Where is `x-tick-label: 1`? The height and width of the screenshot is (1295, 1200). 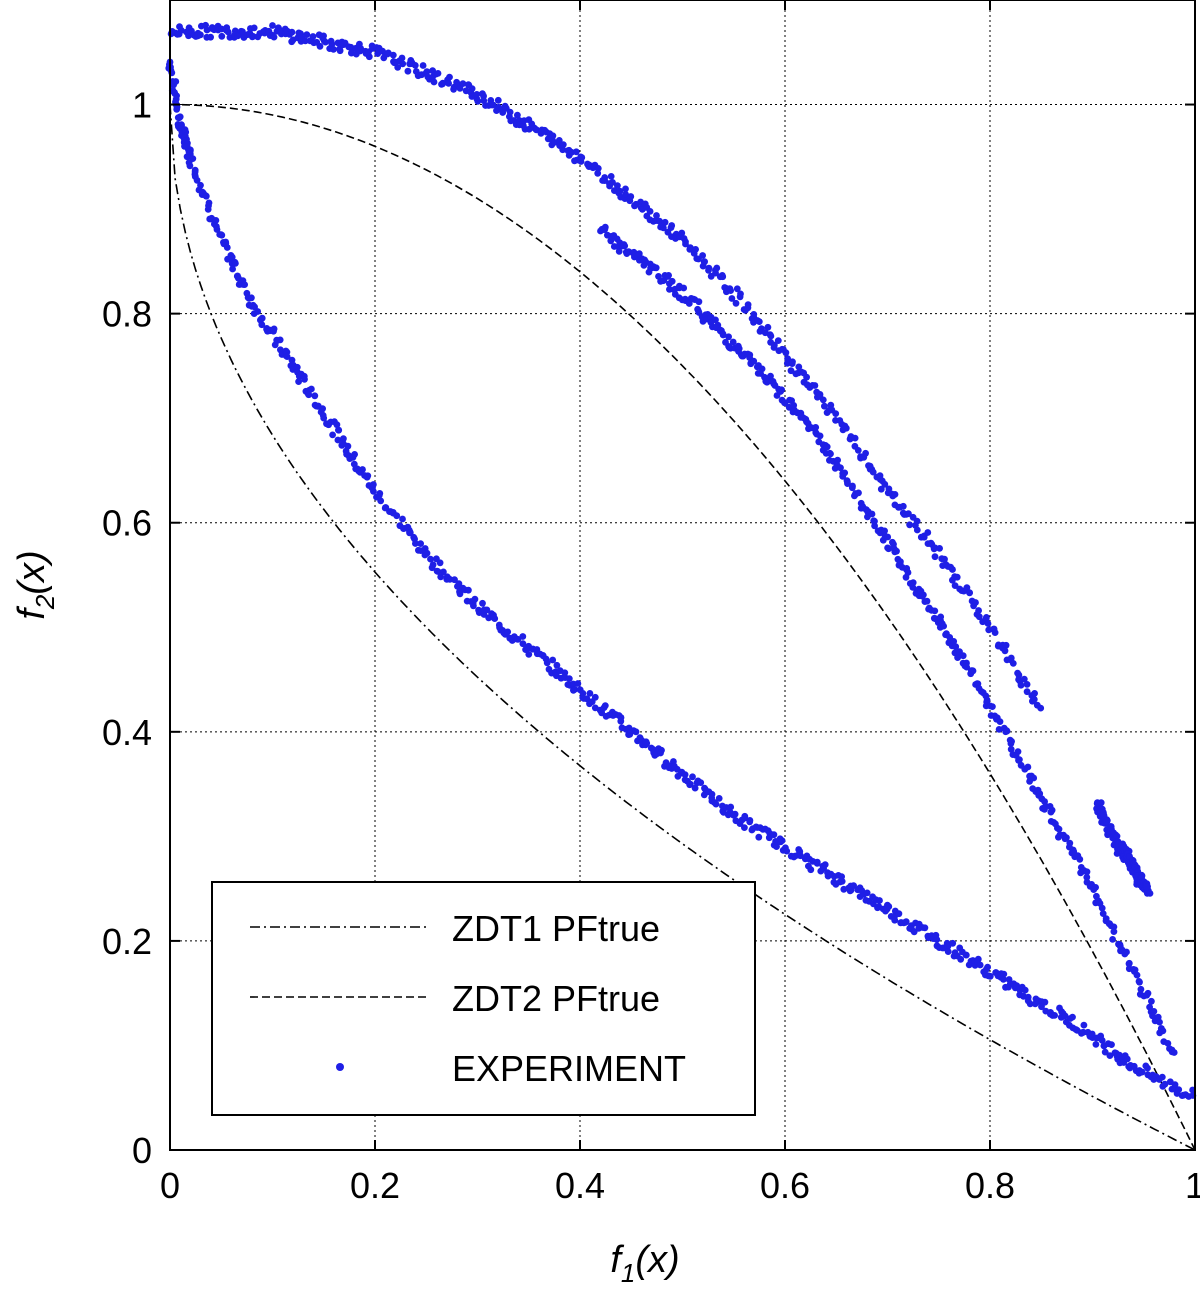 x-tick-label: 1 is located at coordinates (1192, 1185).